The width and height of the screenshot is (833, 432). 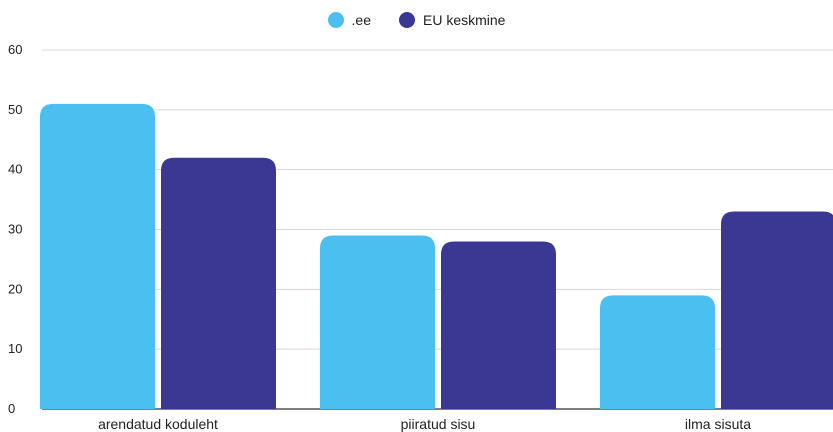 What do you see at coordinates (15, 229) in the screenshot?
I see `y-tick-label: 30` at bounding box center [15, 229].